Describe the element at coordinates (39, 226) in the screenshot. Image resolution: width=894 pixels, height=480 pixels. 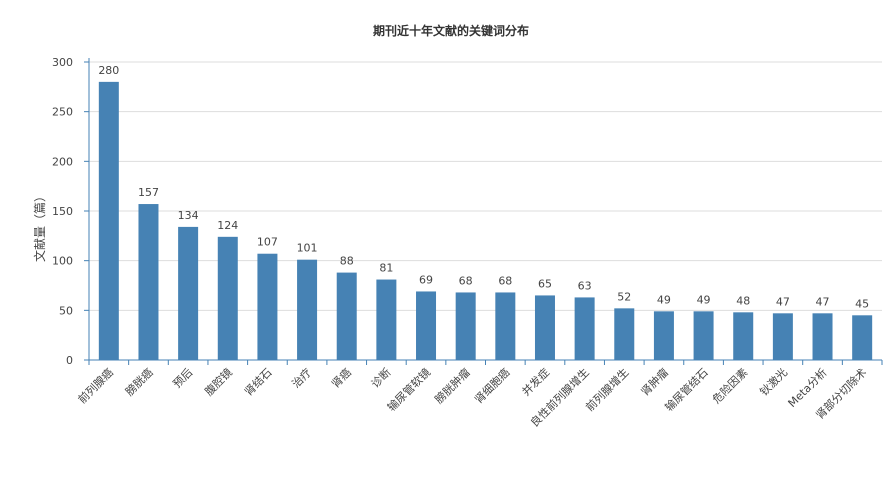
I see `y-axis-label: 文献量（篇）` at that location.